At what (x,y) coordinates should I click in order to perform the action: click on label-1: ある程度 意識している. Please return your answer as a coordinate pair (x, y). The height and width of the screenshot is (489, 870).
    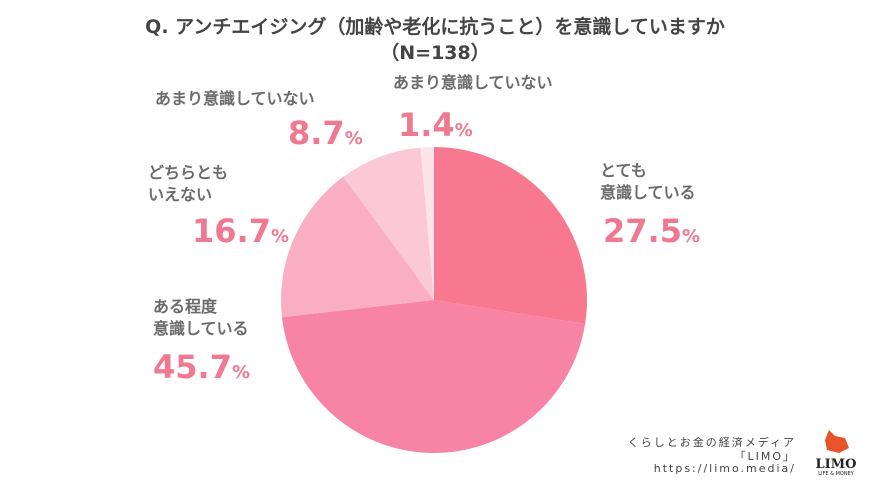
    Looking at the image, I should click on (201, 317).